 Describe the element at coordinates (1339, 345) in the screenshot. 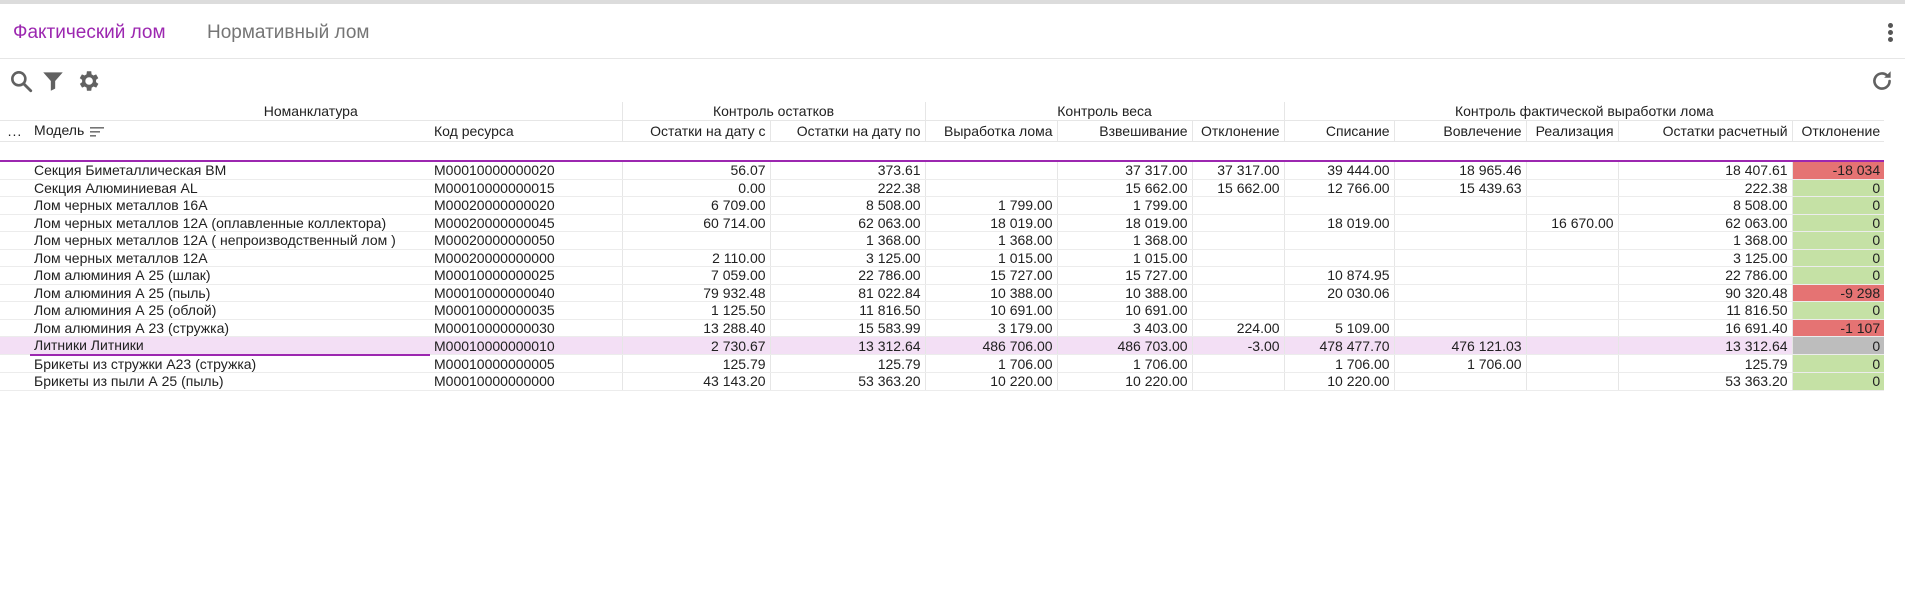

I see `cell-writeoff: 478 477.70` at that location.